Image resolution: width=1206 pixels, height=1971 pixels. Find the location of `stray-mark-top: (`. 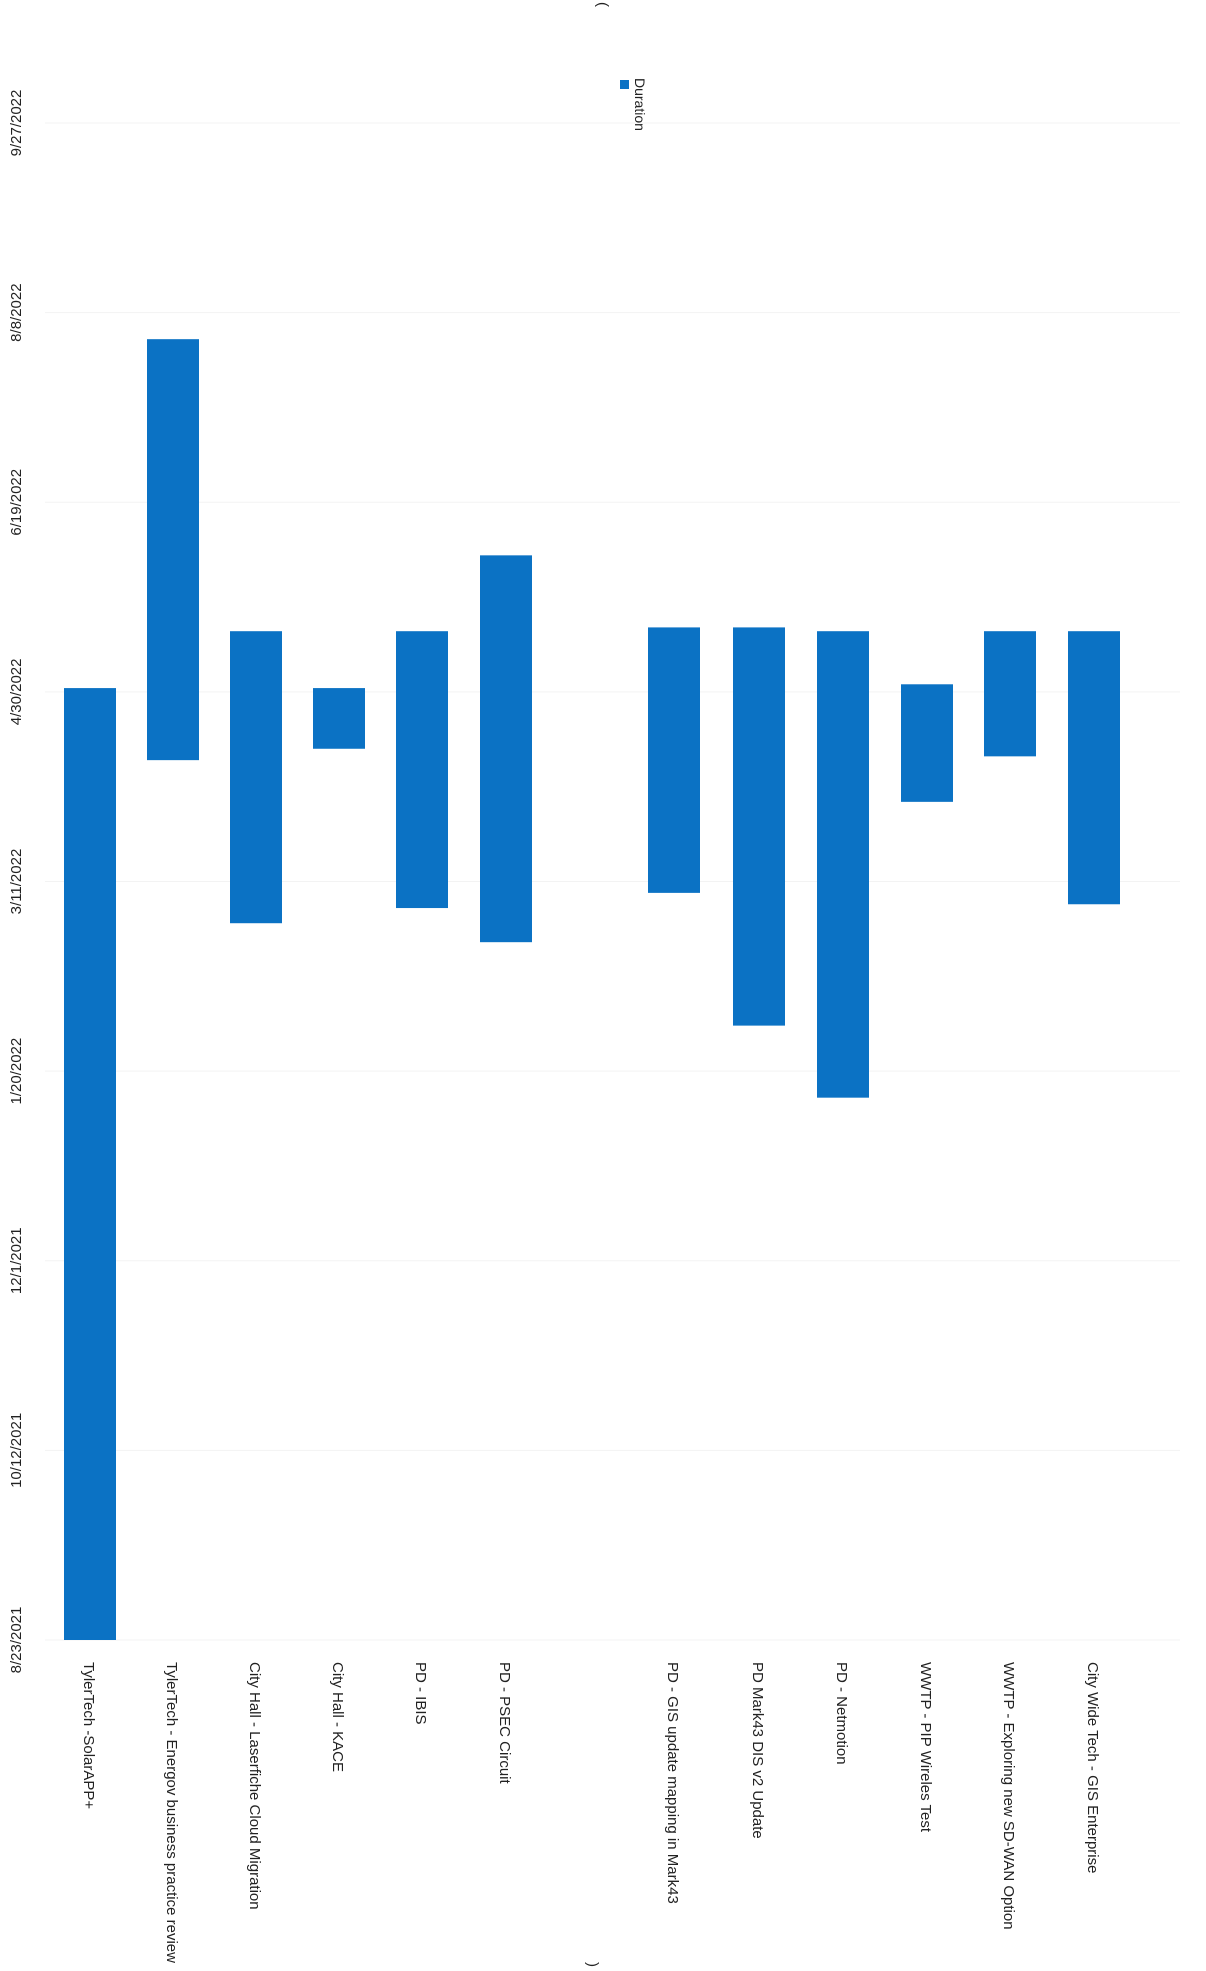

stray-mark-top: ( is located at coordinates (602, 4).